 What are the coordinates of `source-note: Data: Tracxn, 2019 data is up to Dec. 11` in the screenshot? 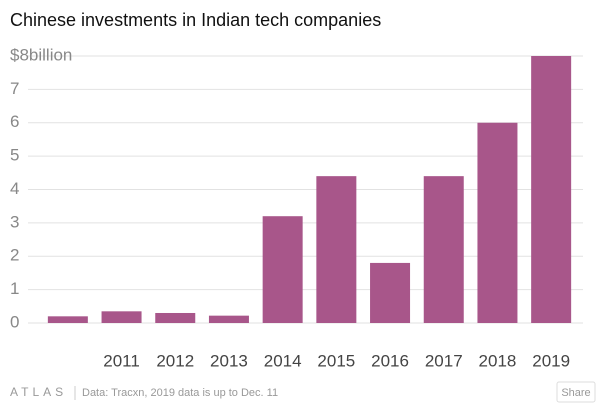 It's located at (180, 393).